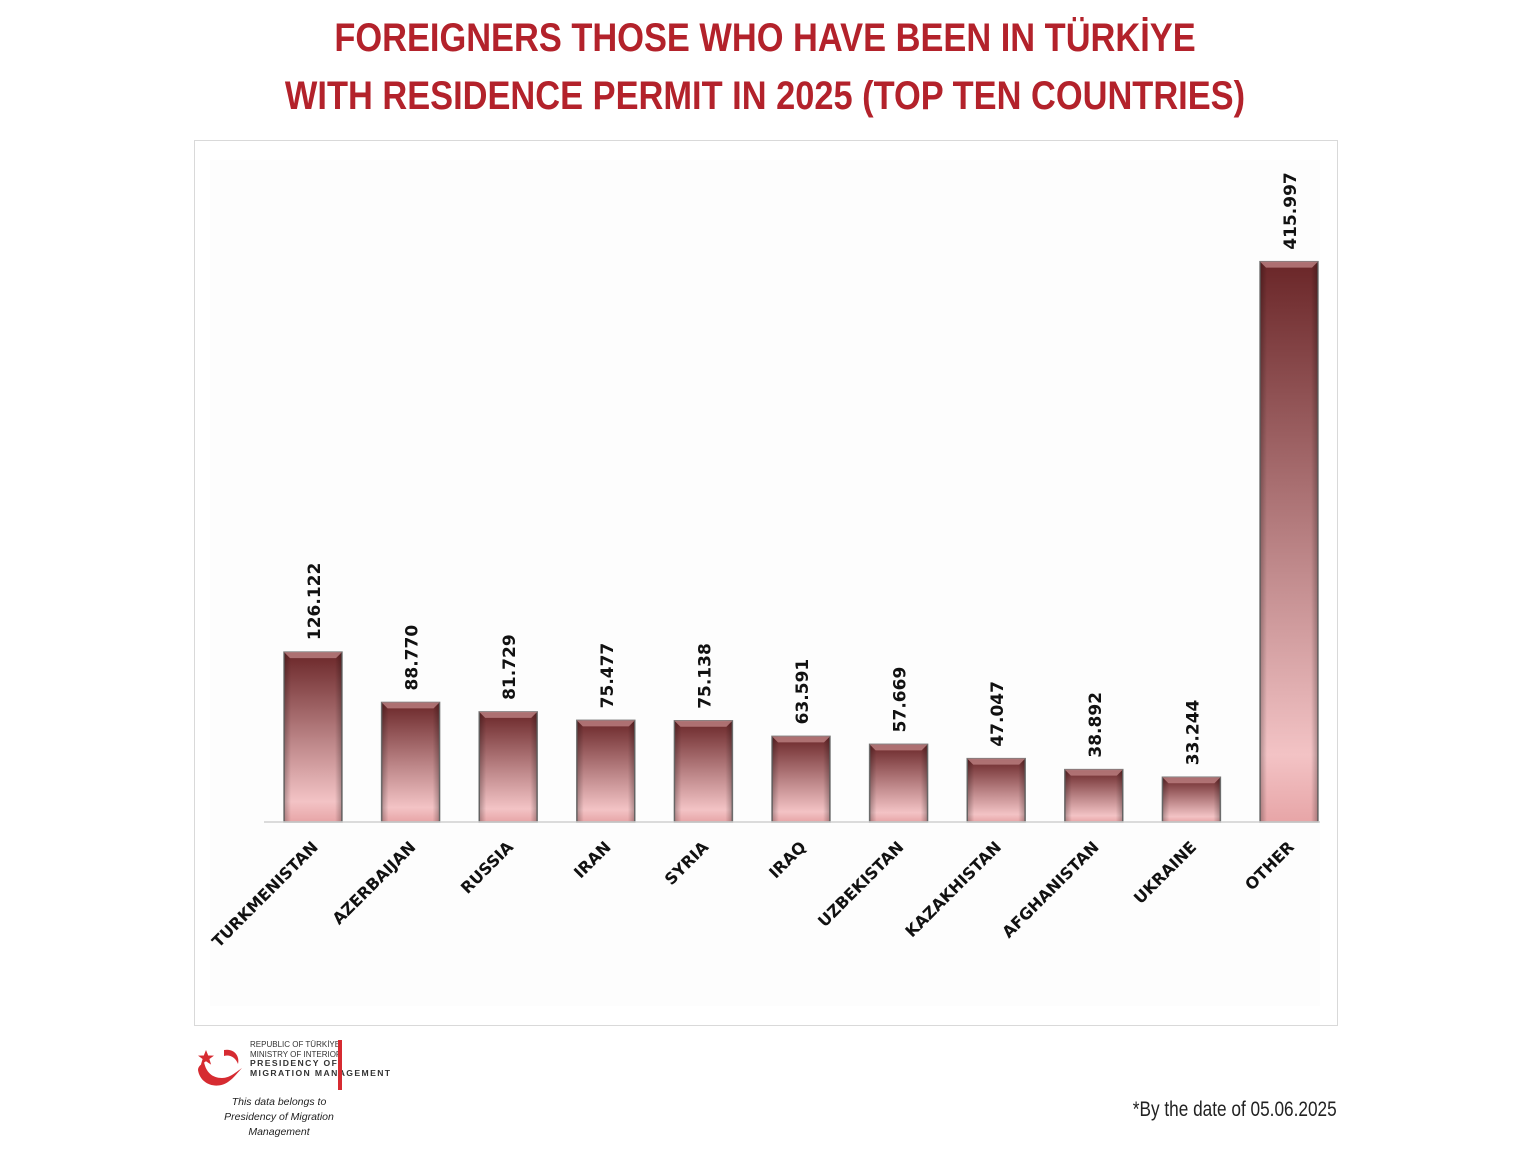 The image size is (1530, 1154). Describe the element at coordinates (703, 723) in the screenshot. I see `bar-bevel-syria` at that location.